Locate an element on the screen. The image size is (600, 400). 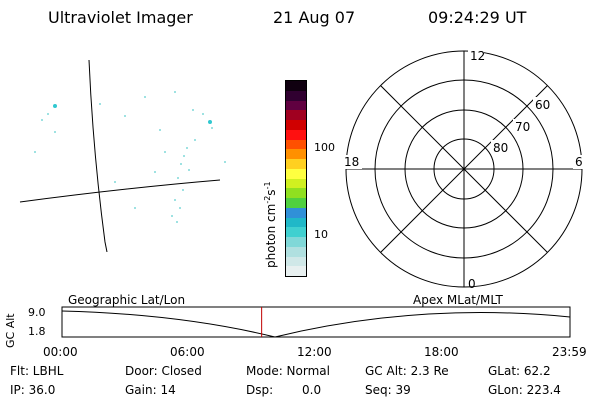
date-label: 21 Aug 07 is located at coordinates (314, 17).